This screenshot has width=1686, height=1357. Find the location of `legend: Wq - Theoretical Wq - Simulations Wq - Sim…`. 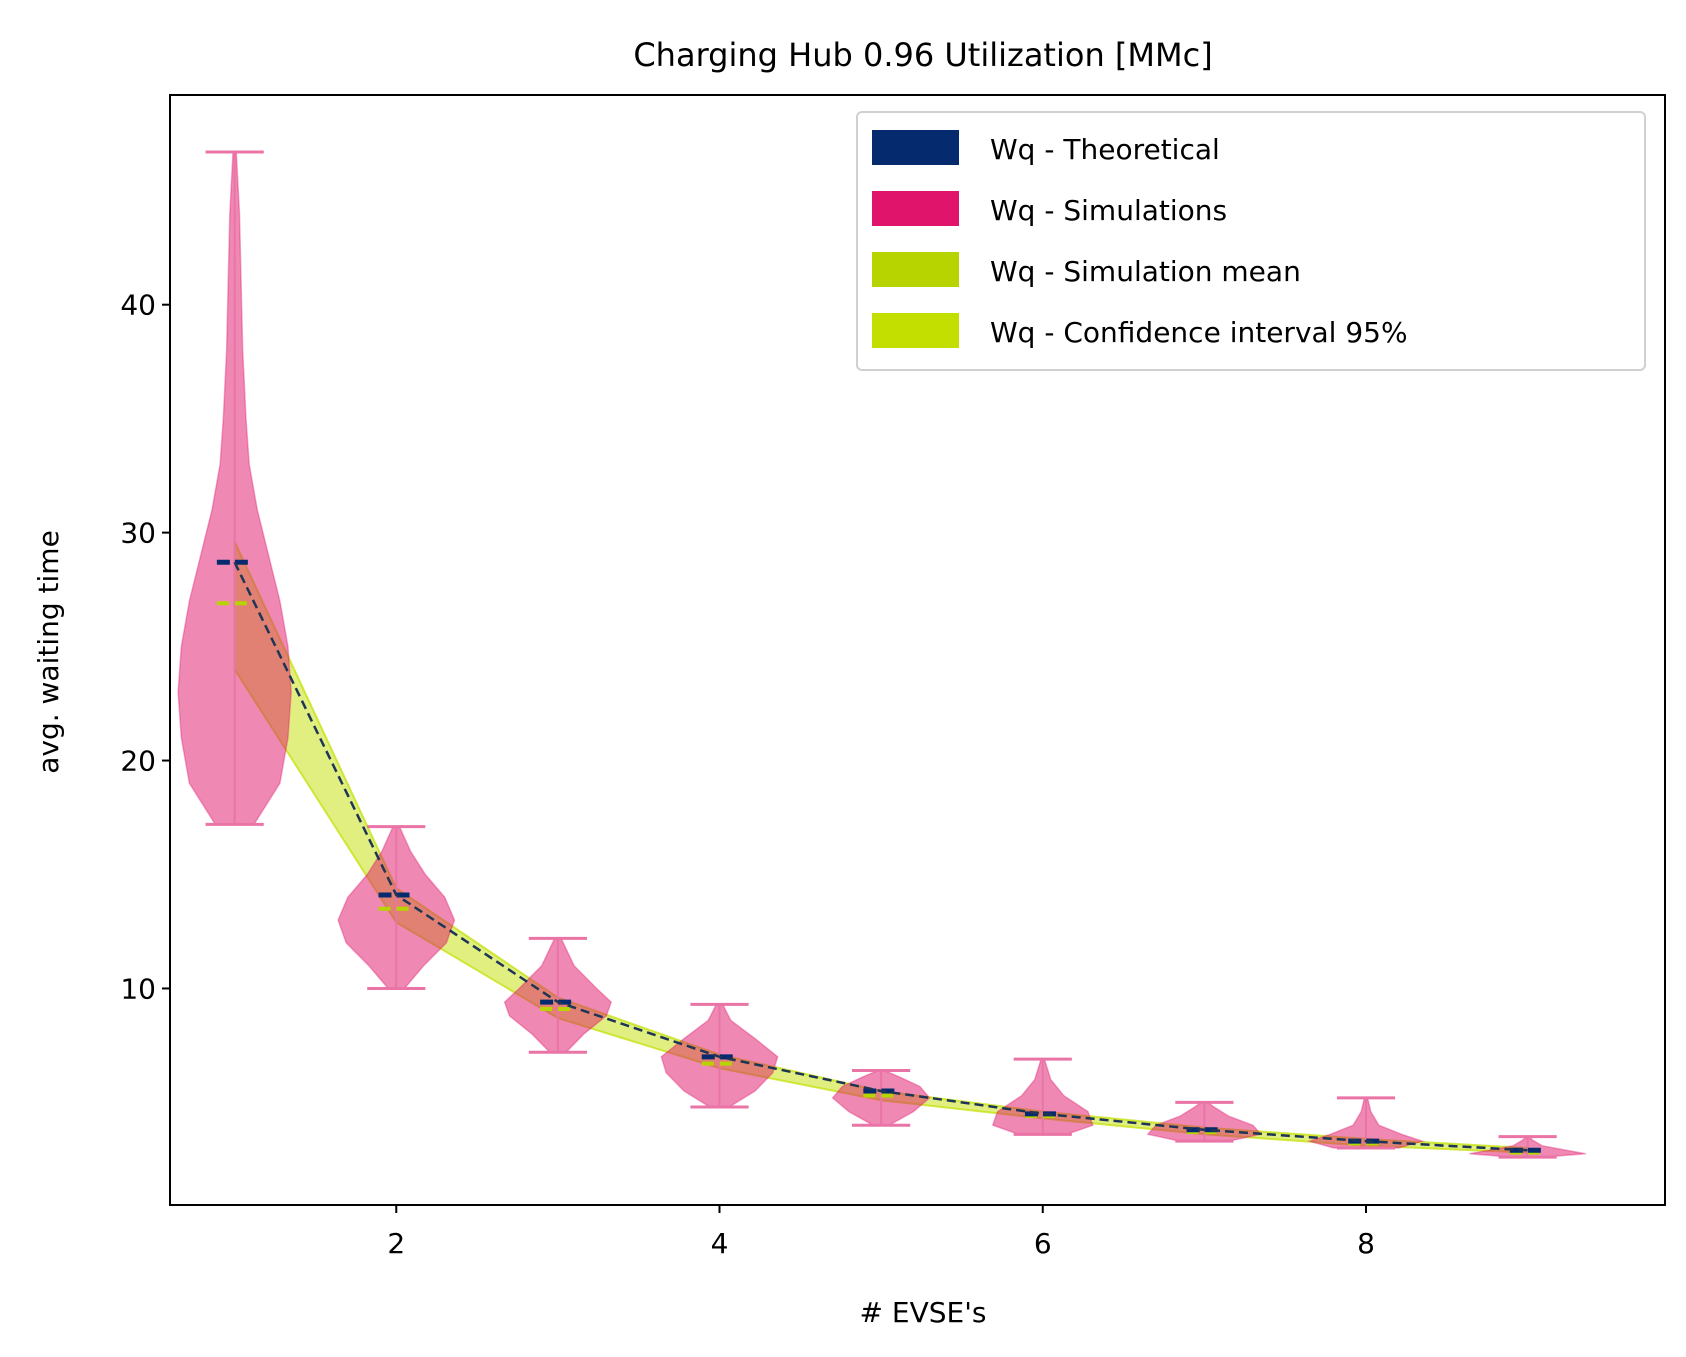

legend: Wq - Theoretical Wq - Simulations Wq - Sim… is located at coordinates (1251, 241).